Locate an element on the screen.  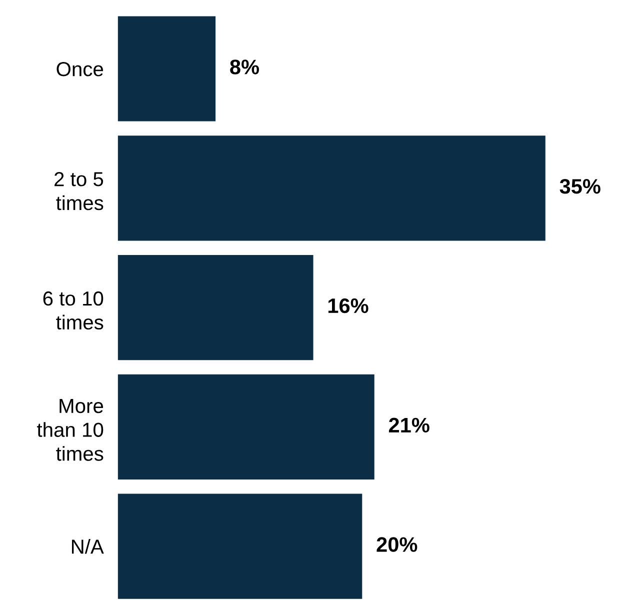
y-tick-label: 6 to 10 times is located at coordinates (73, 310).